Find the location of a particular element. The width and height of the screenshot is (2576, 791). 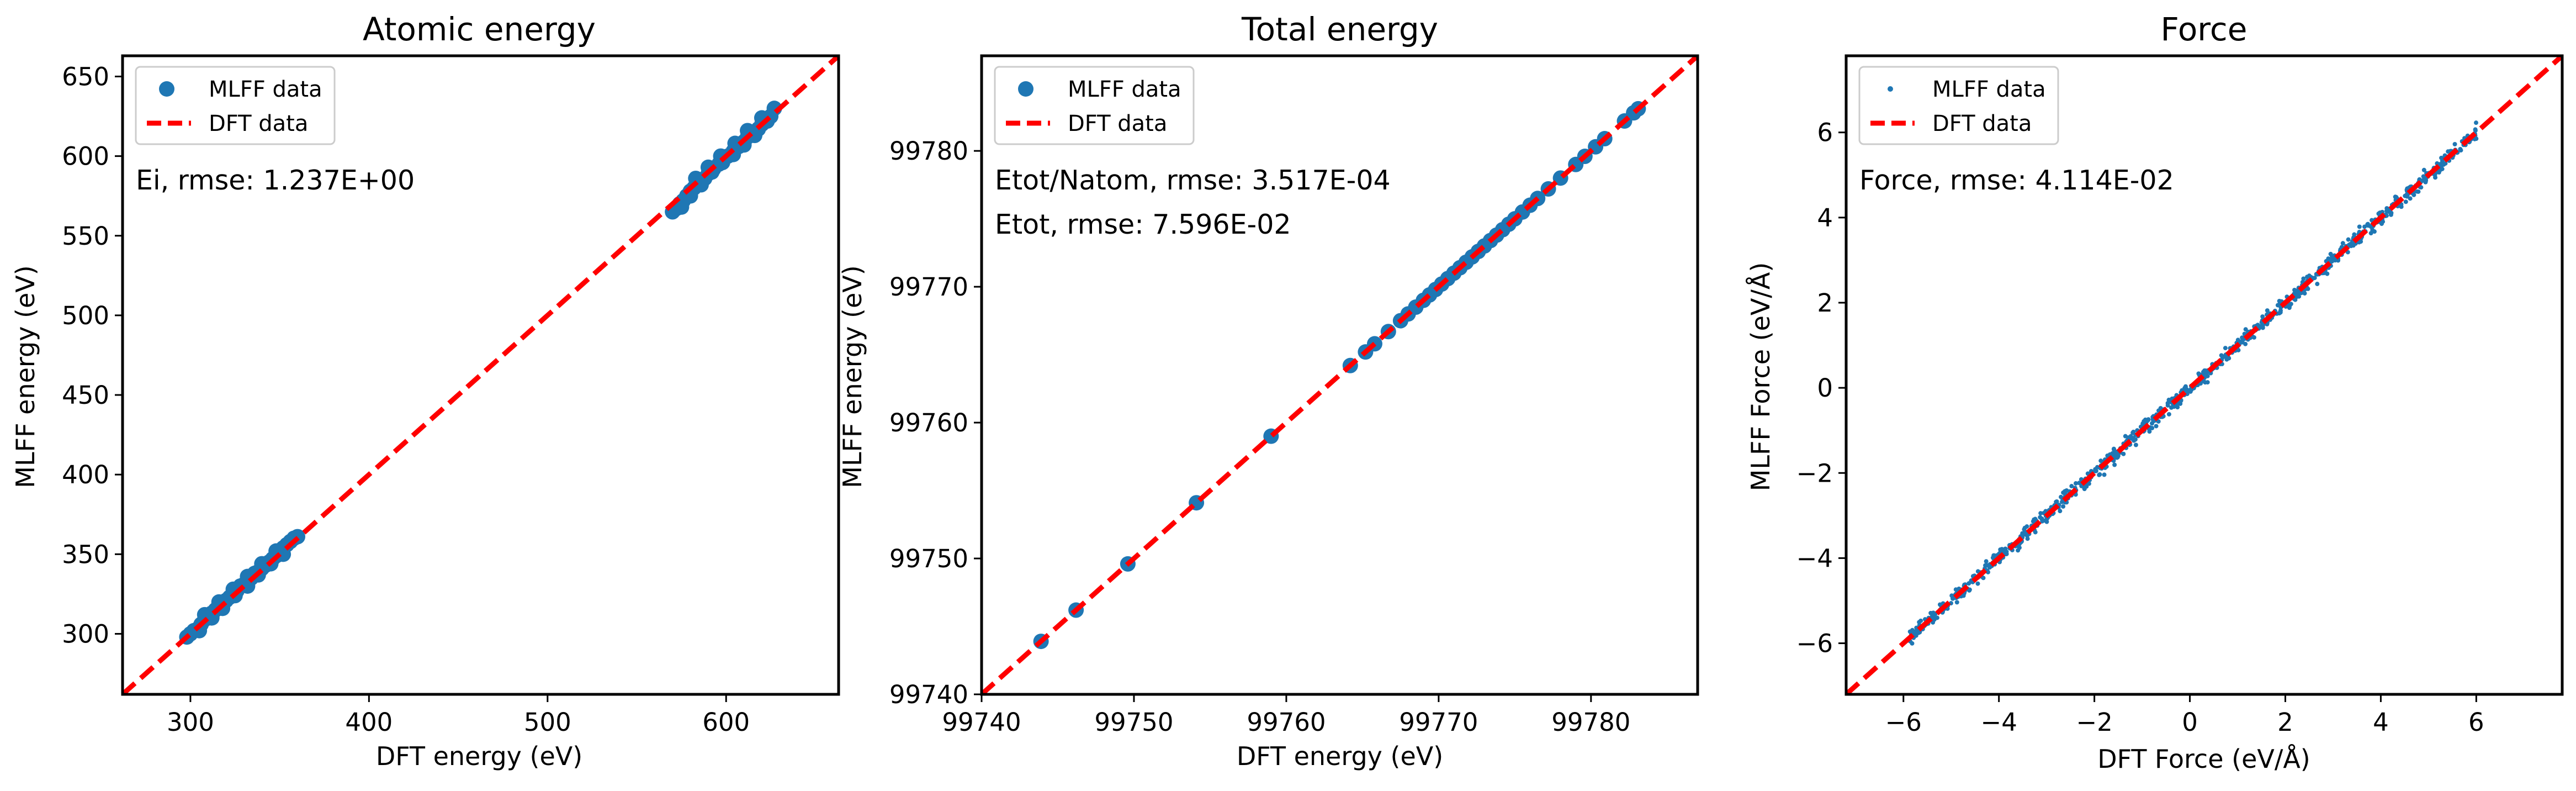

y-tick-label: 6 is located at coordinates (1825, 132).